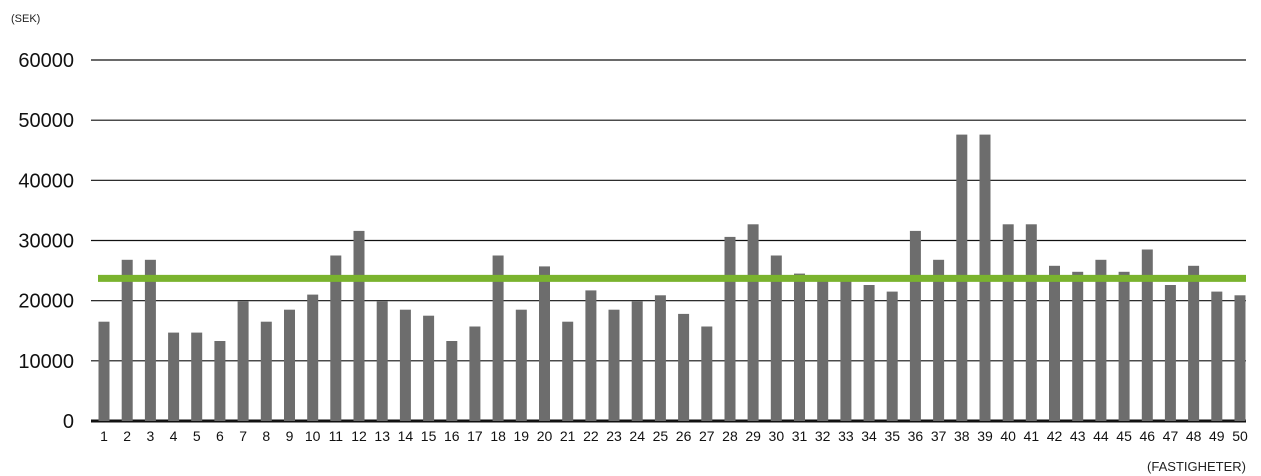  I want to click on x-axis-unit-label: (FASTIGHETER), so click(1196, 466).